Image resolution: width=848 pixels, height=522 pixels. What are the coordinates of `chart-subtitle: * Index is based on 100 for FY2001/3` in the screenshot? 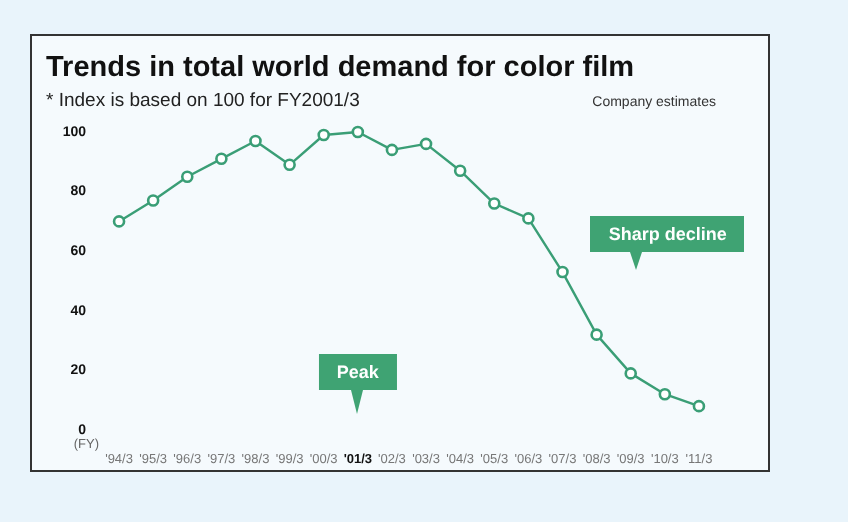 It's located at (203, 101).